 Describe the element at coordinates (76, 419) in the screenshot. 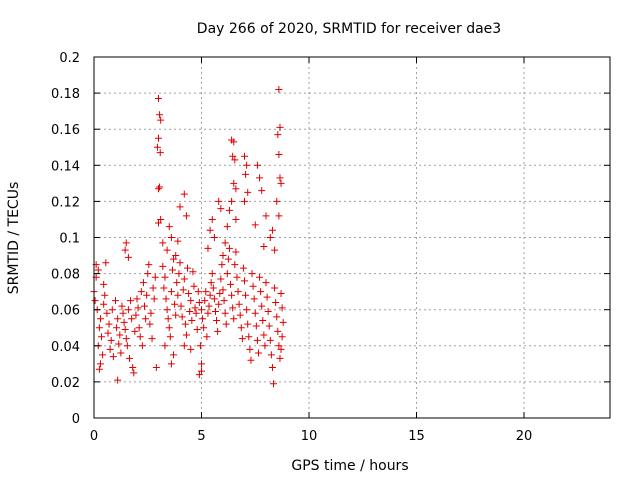

I see `y-tick-label: 0` at that location.